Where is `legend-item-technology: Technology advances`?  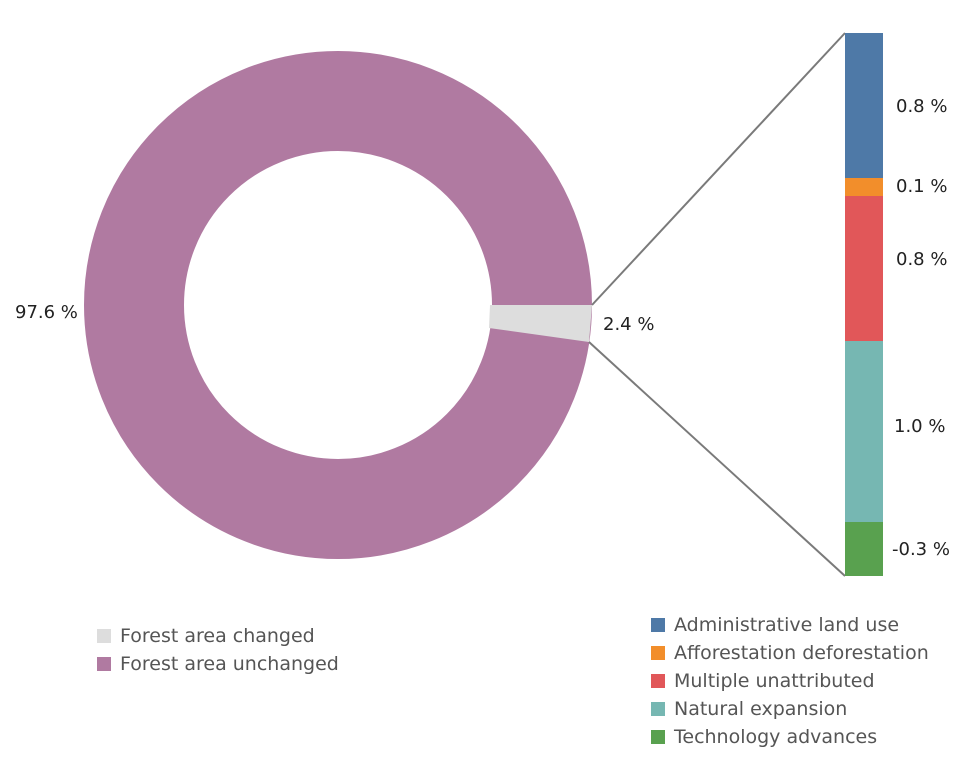
legend-item-technology: Technology advances is located at coordinates (790, 737).